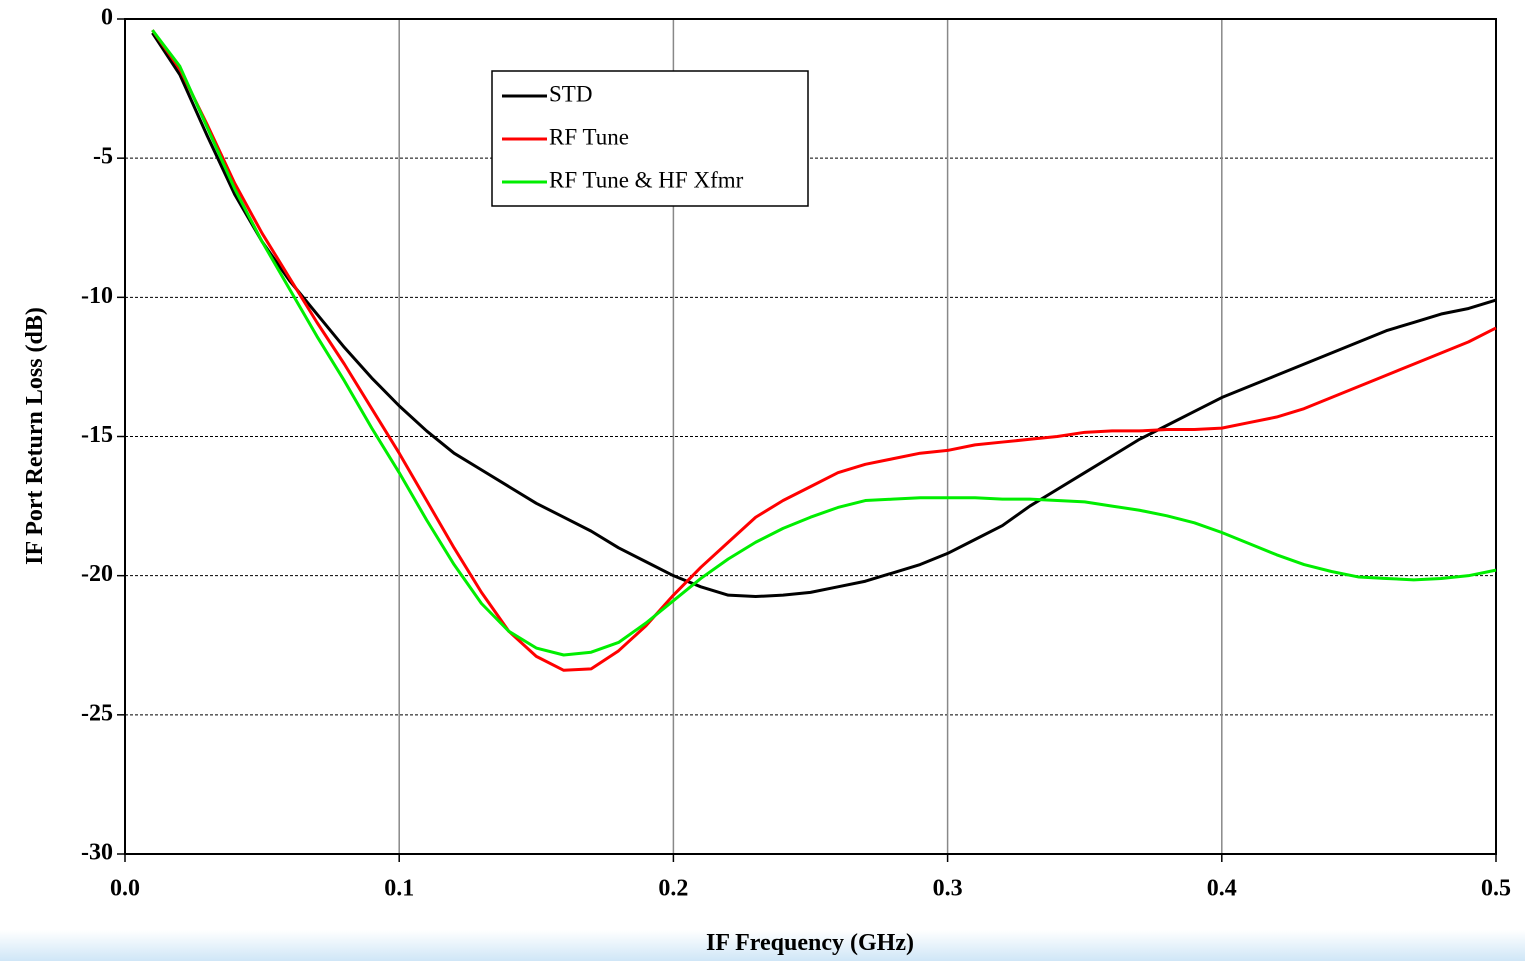  Describe the element at coordinates (589, 136) in the screenshot. I see `legend-label: RF Tune` at that location.